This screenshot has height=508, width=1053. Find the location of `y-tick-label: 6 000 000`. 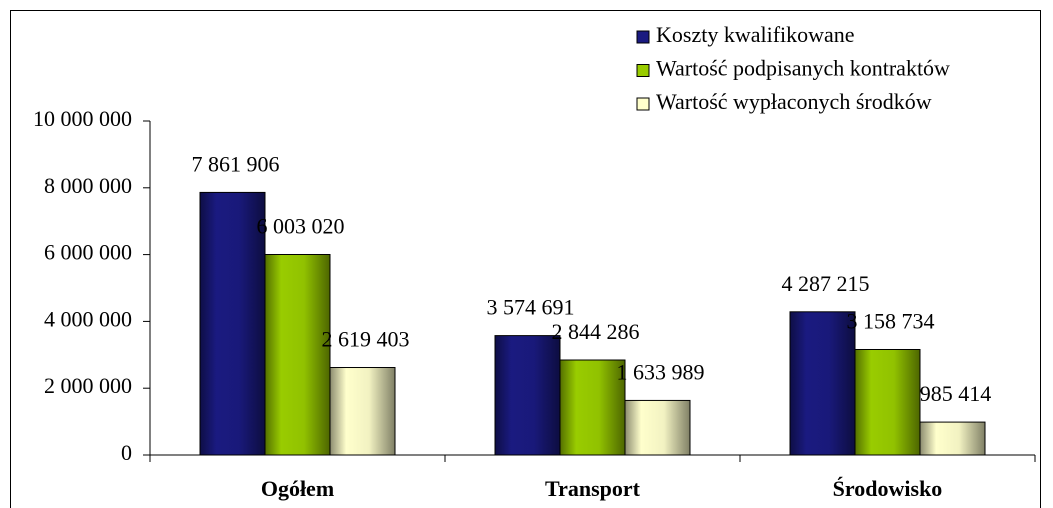

y-tick-label: 6 000 000 is located at coordinates (88, 252).